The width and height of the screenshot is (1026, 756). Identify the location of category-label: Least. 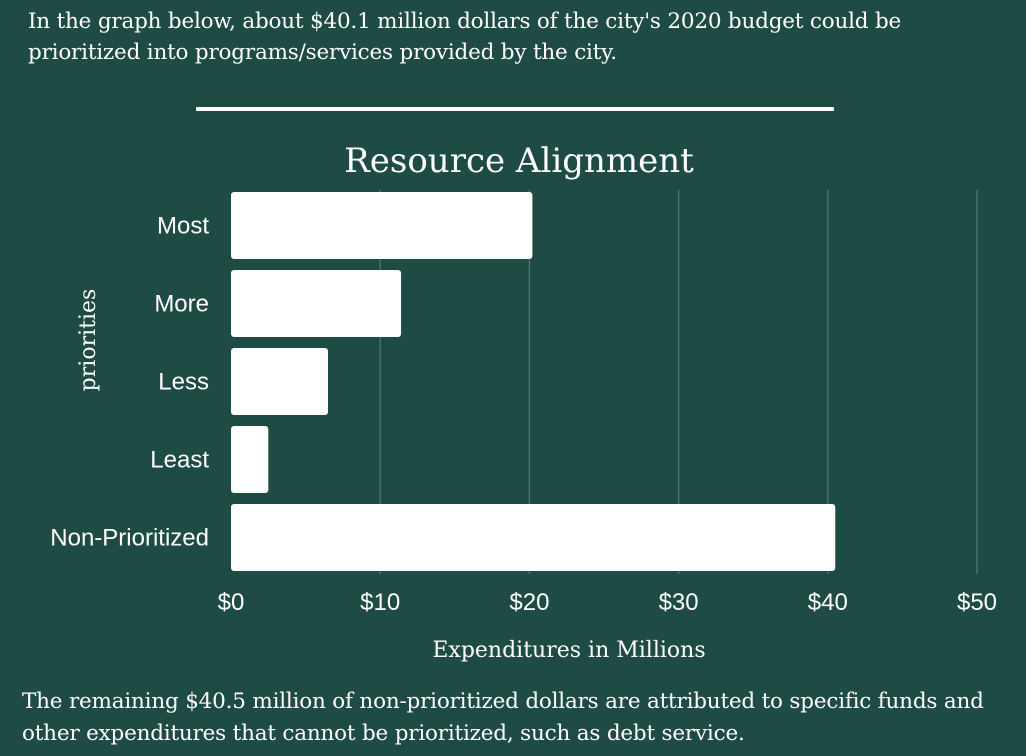
(179, 460).